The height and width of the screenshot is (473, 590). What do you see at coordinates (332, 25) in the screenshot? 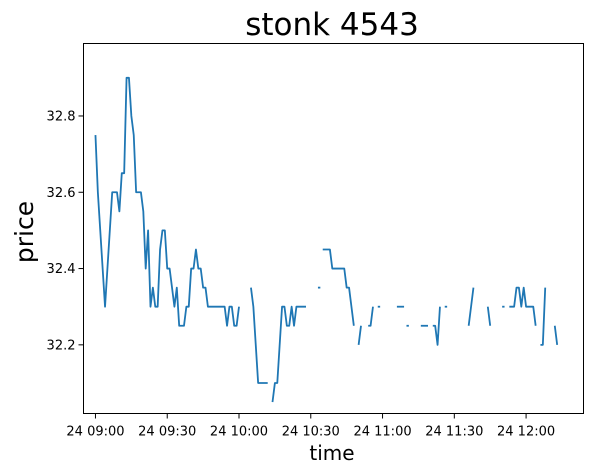
I see `chart-title: stonk 4543` at bounding box center [332, 25].